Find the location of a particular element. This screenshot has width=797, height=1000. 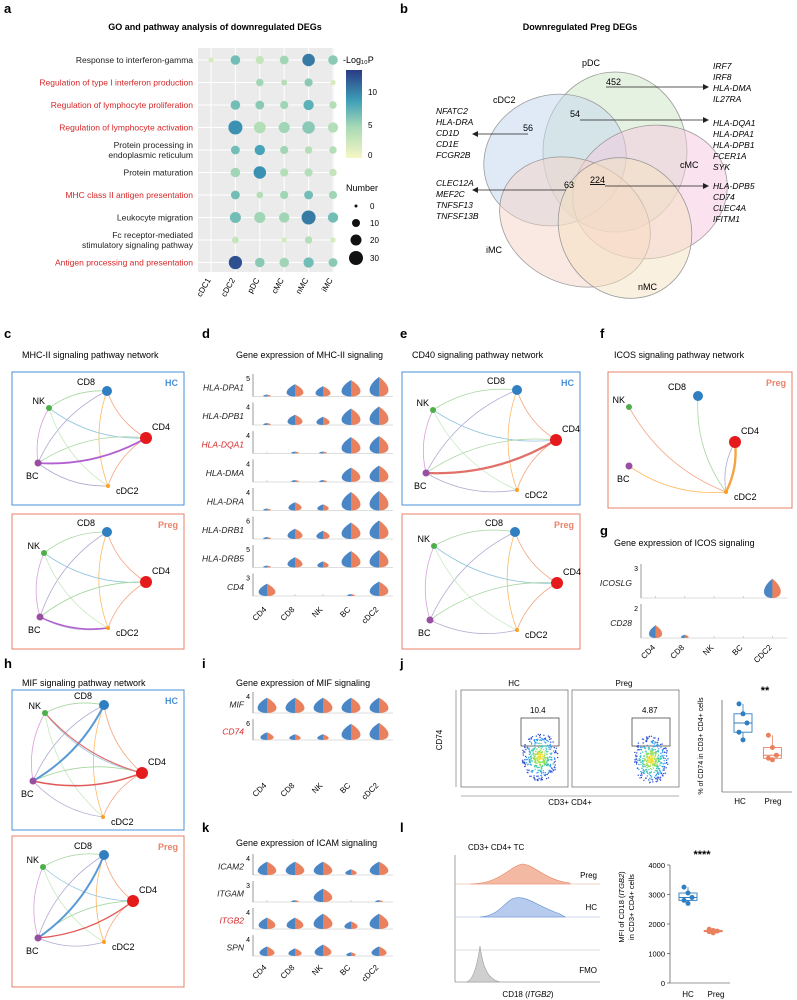

violin-cell-label: CD8 is located at coordinates (678, 652).